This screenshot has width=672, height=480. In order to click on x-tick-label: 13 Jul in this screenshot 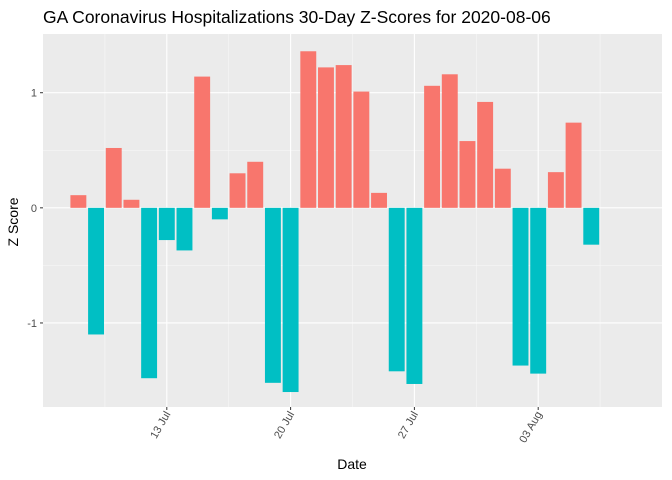, I will do `click(160, 425)`.